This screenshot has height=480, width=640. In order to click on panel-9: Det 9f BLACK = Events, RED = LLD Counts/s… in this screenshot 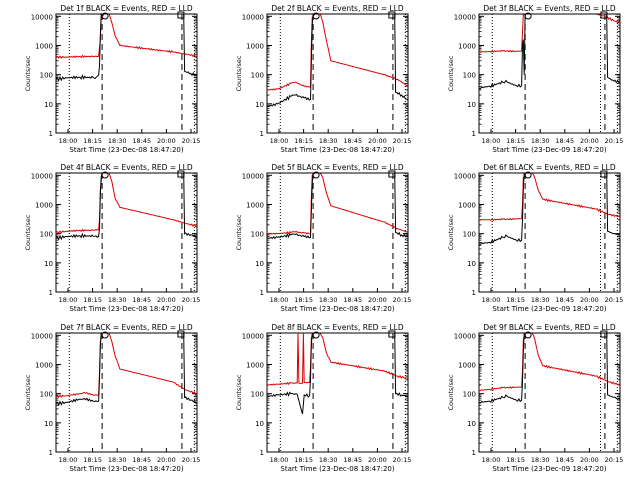, I will do `click(535, 398)`.